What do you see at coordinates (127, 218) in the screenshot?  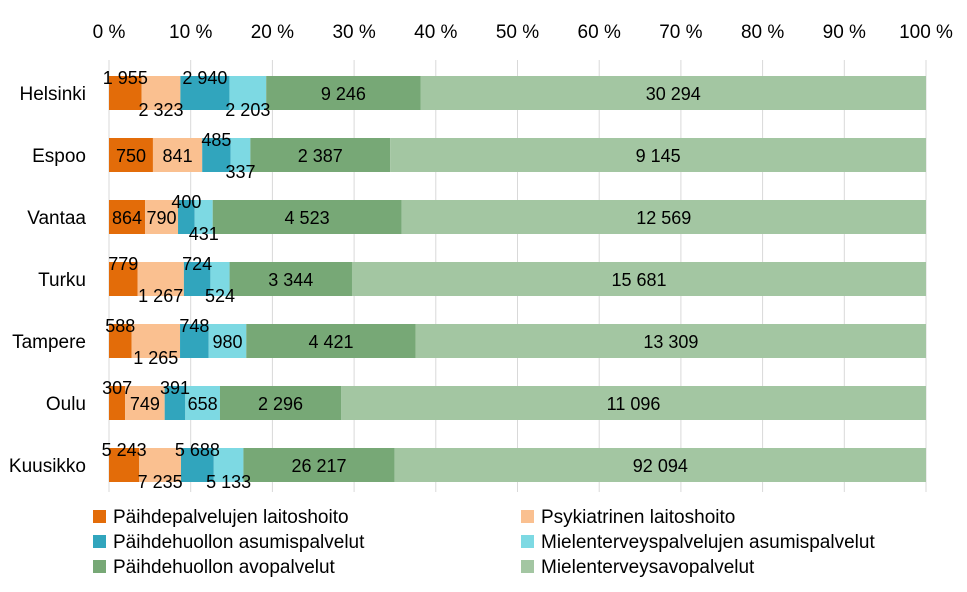 I see `data-label: 864` at bounding box center [127, 218].